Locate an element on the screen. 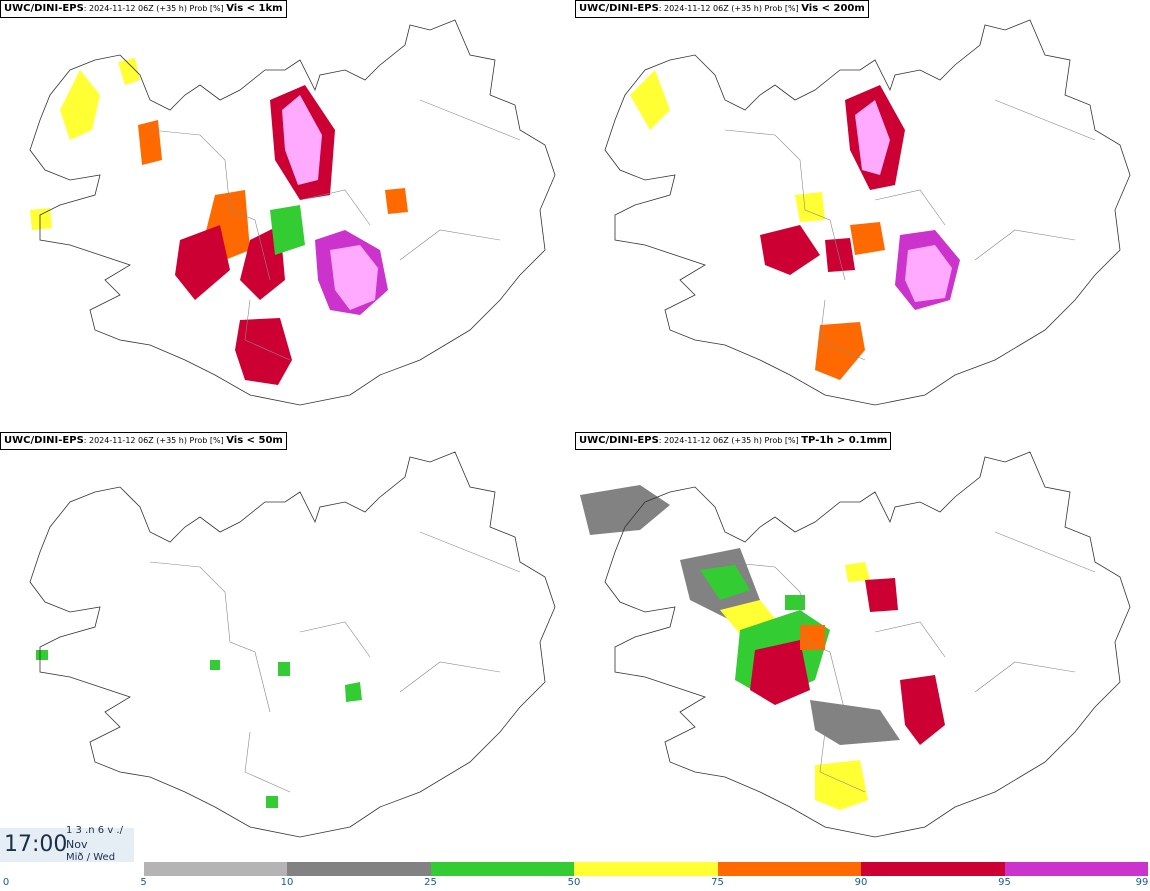 This screenshot has width=1150, height=891. valid-date-line1: 1 3 .n 6 v ./ is located at coordinates (94, 830).